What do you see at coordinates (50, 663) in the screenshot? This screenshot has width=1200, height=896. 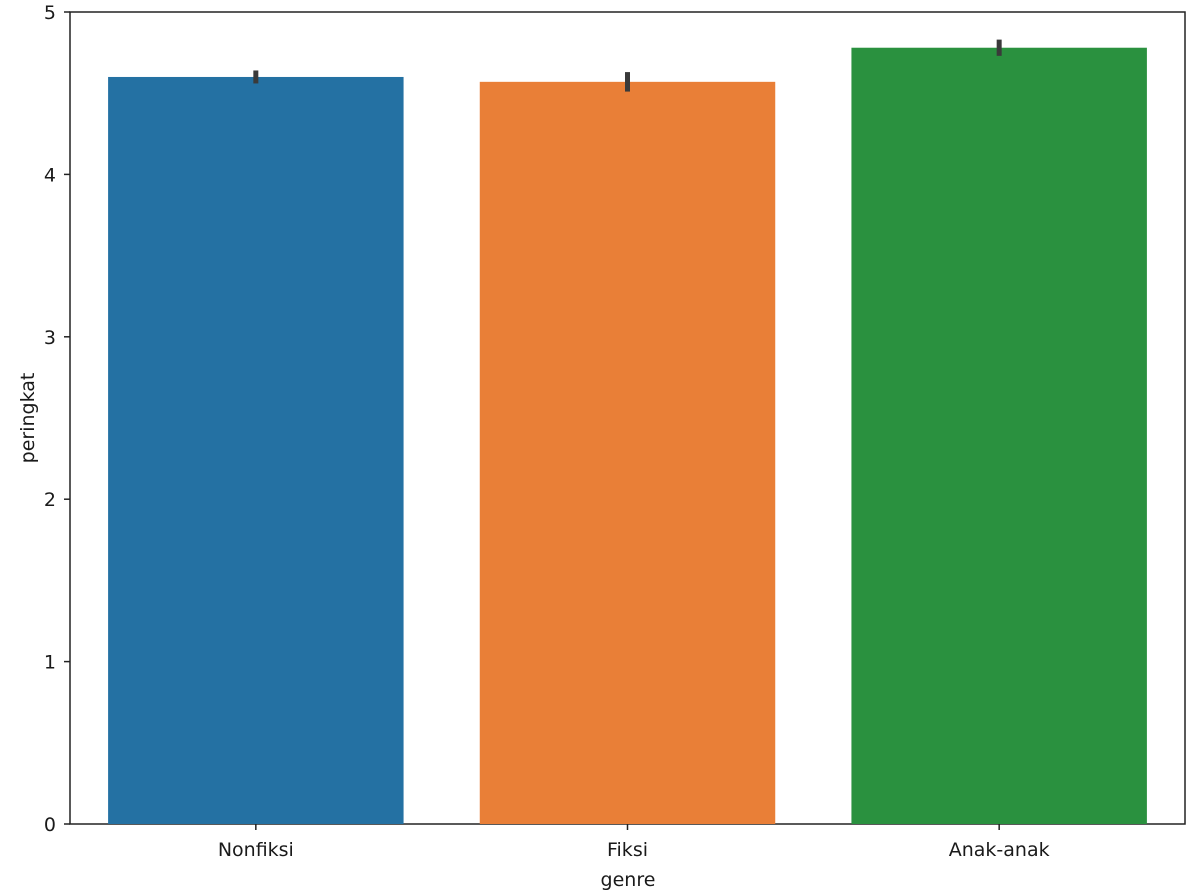 I see `y-tick-label: 1` at bounding box center [50, 663].